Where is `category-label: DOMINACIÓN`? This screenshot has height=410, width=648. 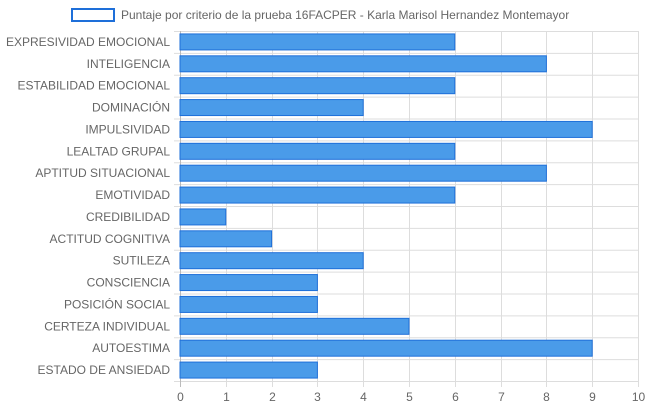 category-label: DOMINACIÓN is located at coordinates (131, 107).